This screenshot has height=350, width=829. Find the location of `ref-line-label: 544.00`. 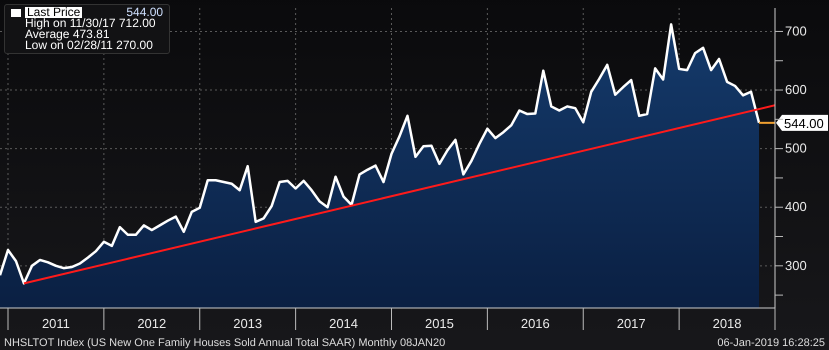

ref-line-label: 544.00 is located at coordinates (804, 123).